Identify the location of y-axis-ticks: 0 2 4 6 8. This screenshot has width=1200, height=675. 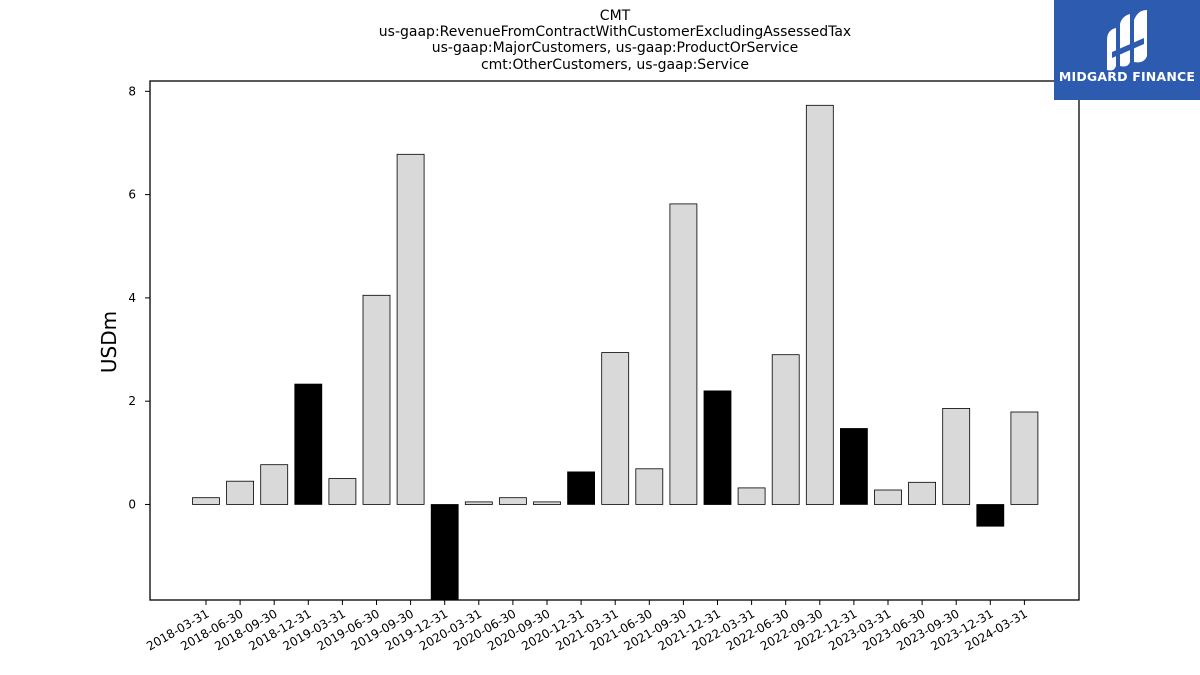
(139, 297).